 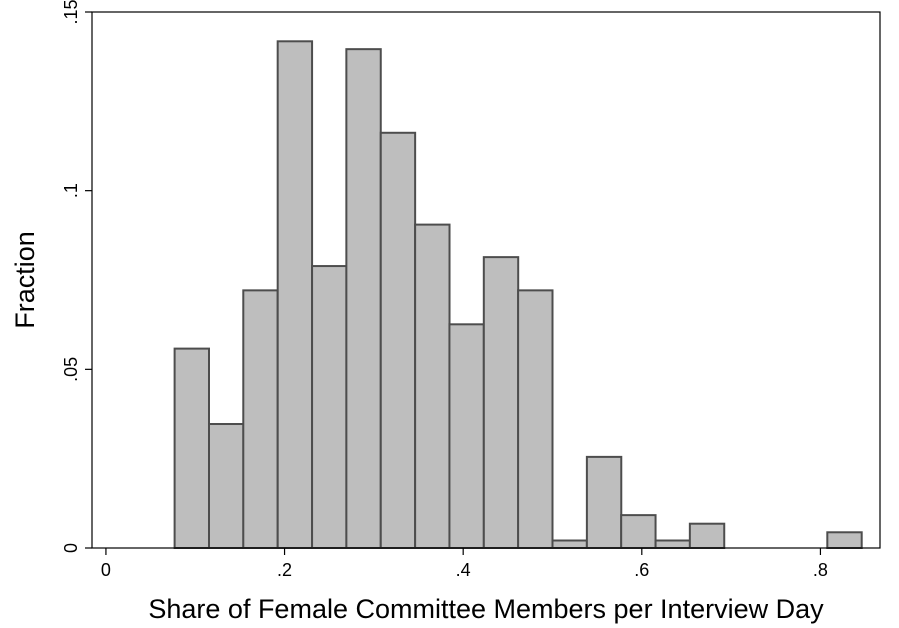 I want to click on x-axis: 0 .2 .4 .6 .8, so click(x=464, y=564).